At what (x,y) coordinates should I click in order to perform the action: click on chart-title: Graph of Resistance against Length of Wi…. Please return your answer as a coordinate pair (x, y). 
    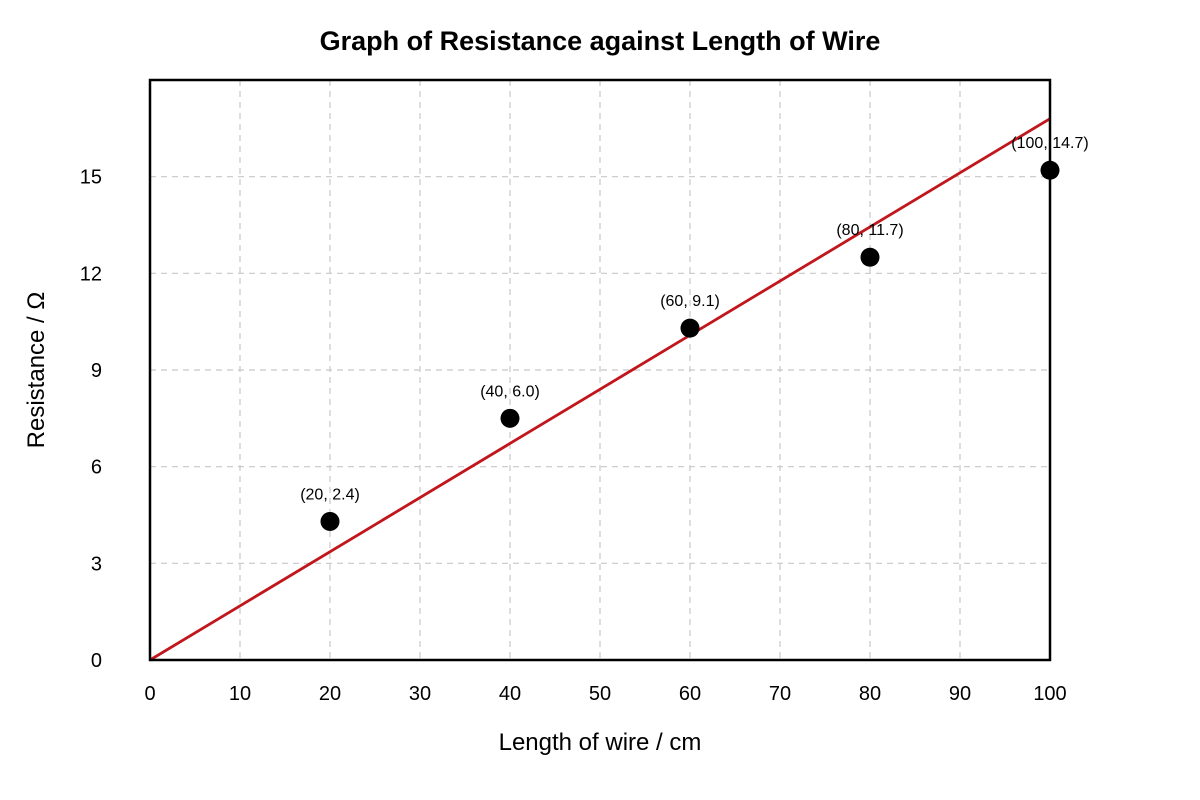
    Looking at the image, I should click on (600, 41).